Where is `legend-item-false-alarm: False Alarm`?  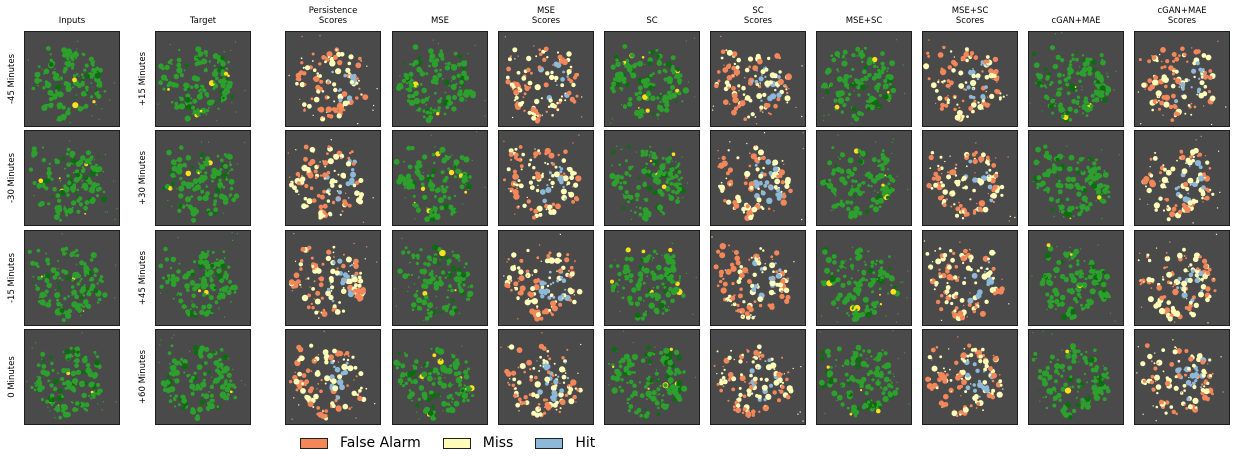 legend-item-false-alarm: False Alarm is located at coordinates (360, 443).